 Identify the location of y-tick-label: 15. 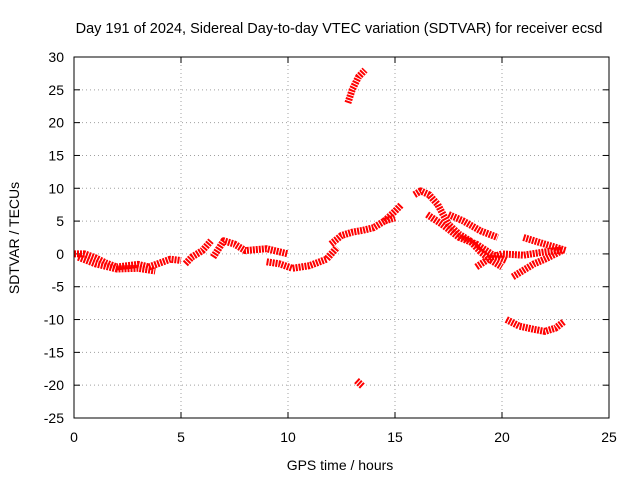
(56, 155).